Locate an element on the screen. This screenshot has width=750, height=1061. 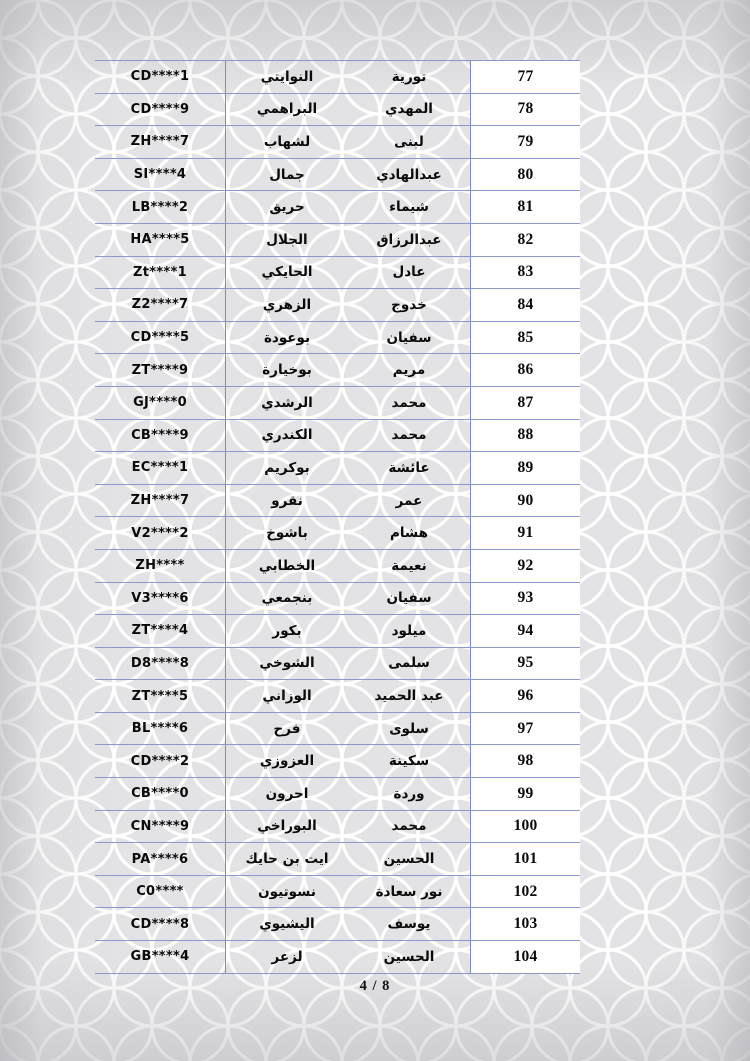
cell-first-name: عمر is located at coordinates (409, 500).